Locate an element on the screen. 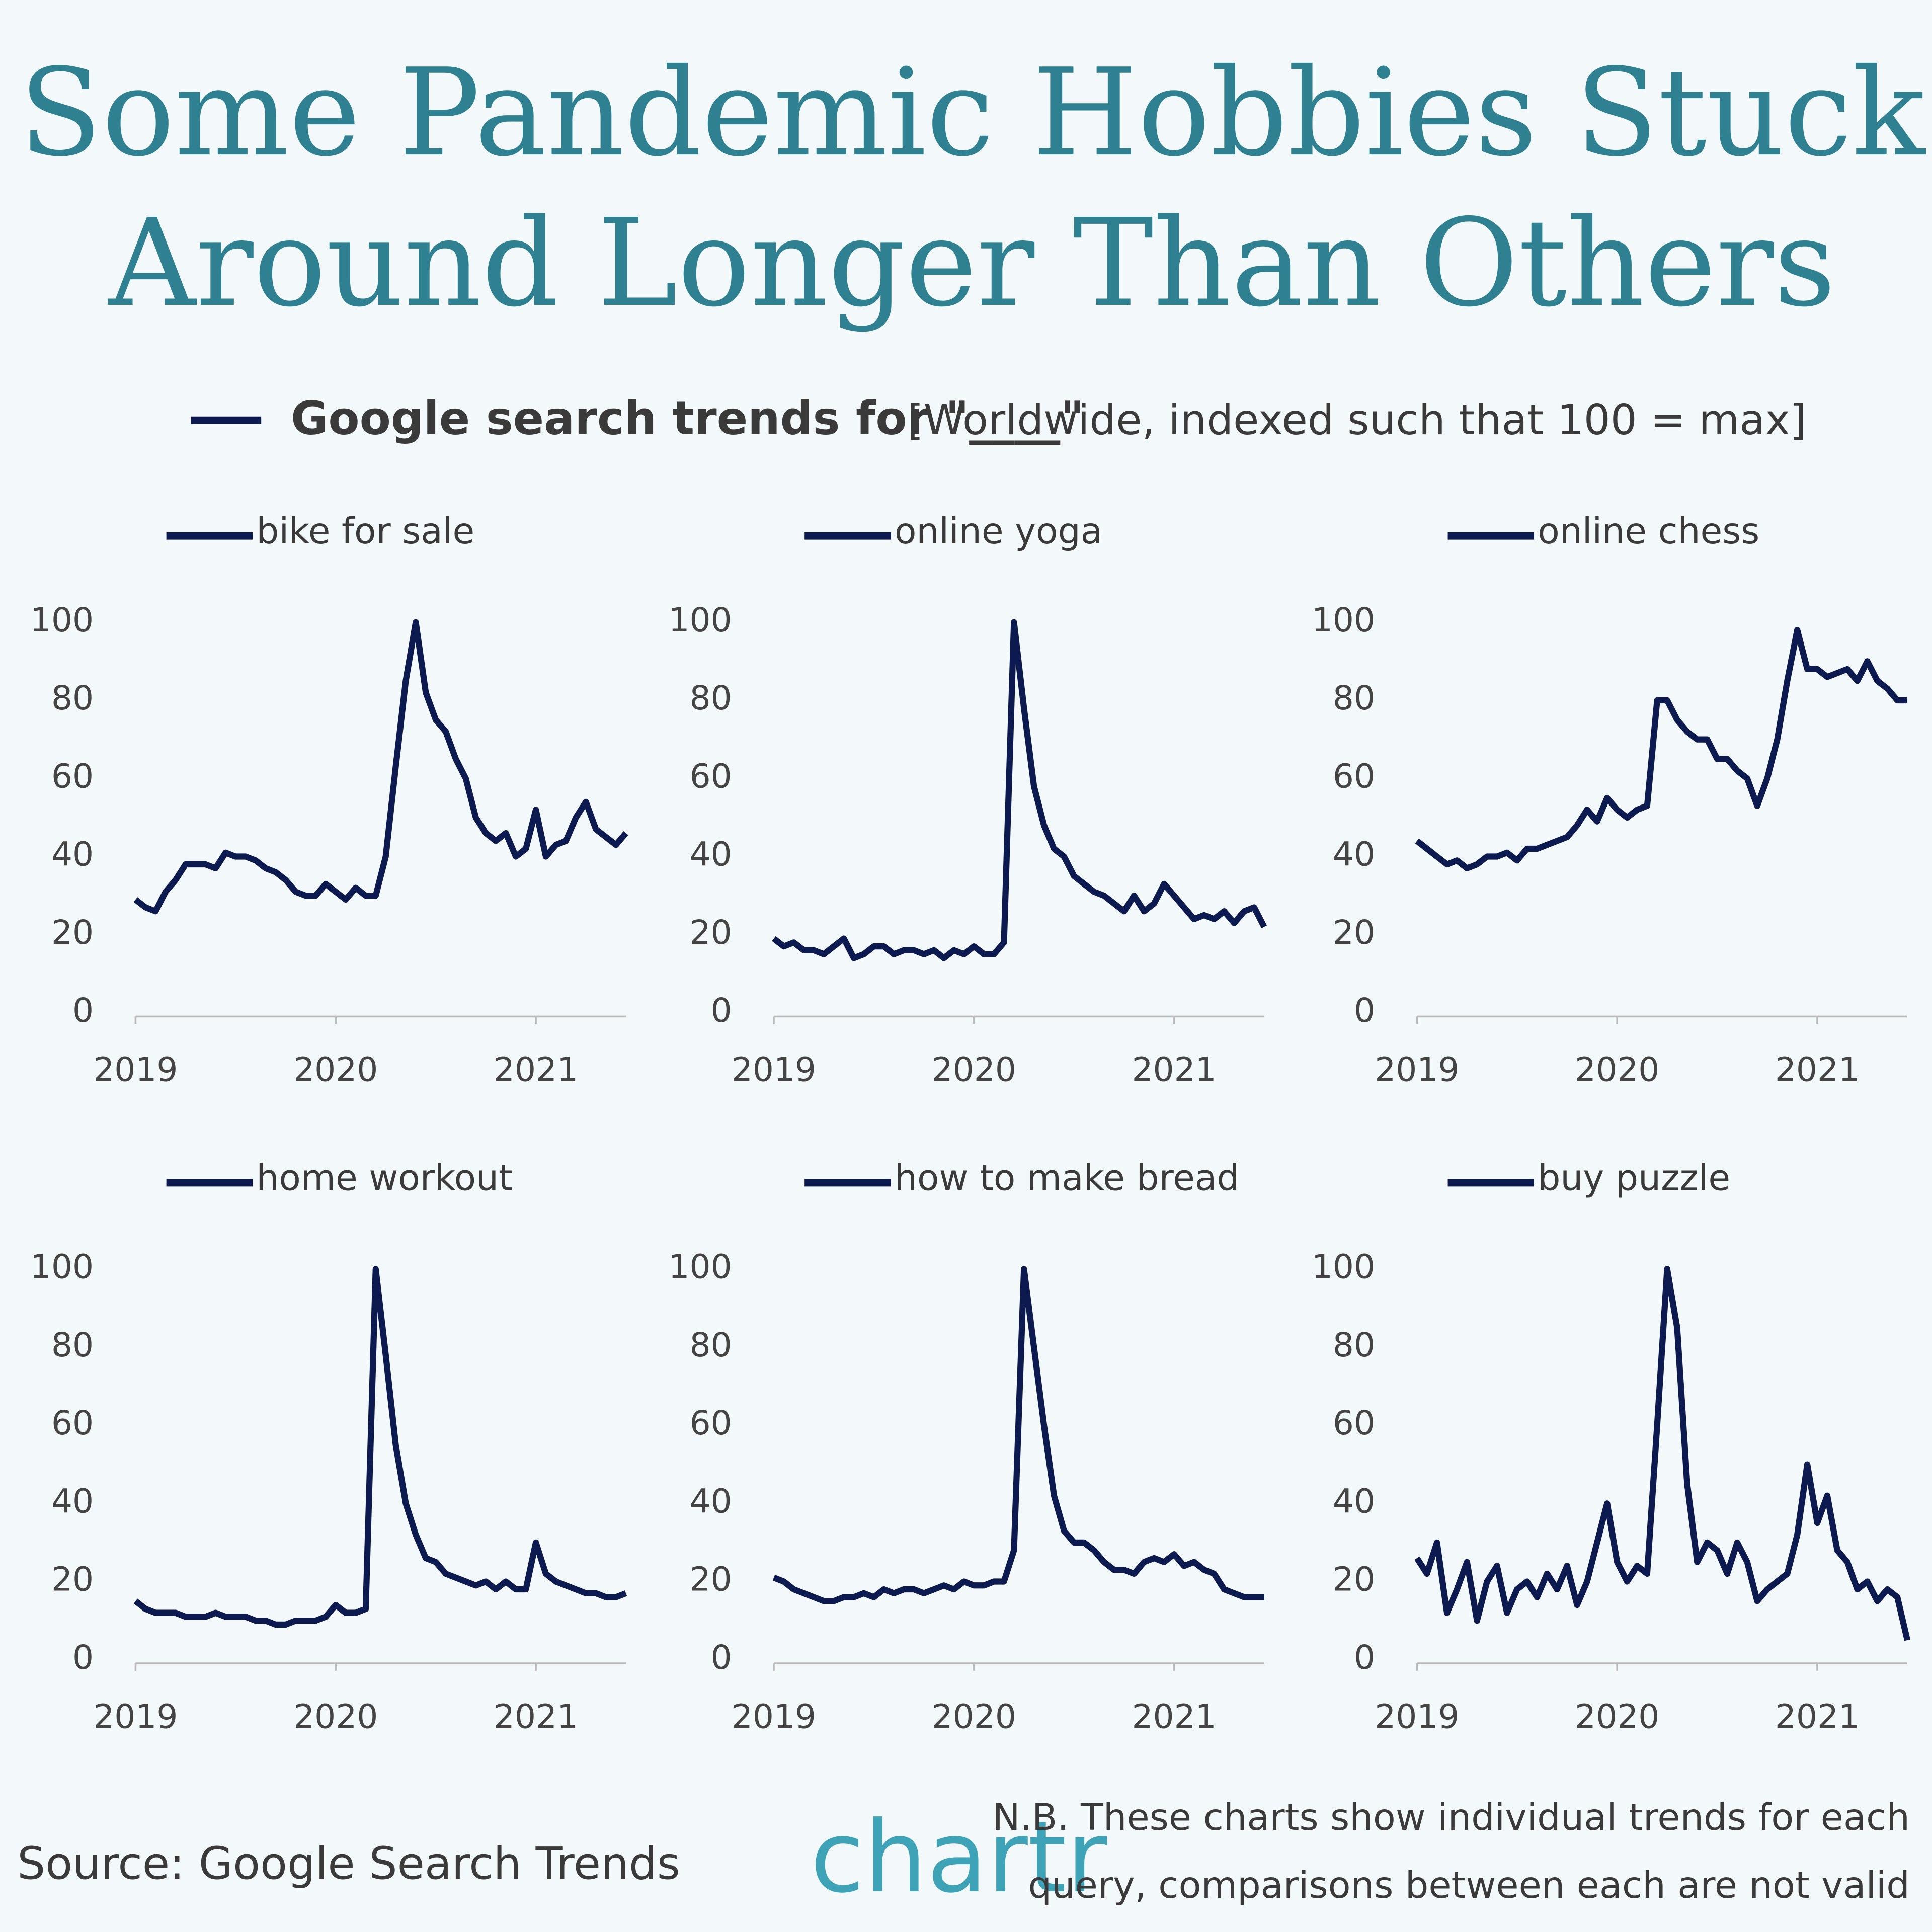 This screenshot has height=1932, width=1932. logo: chartr is located at coordinates (959, 1858).